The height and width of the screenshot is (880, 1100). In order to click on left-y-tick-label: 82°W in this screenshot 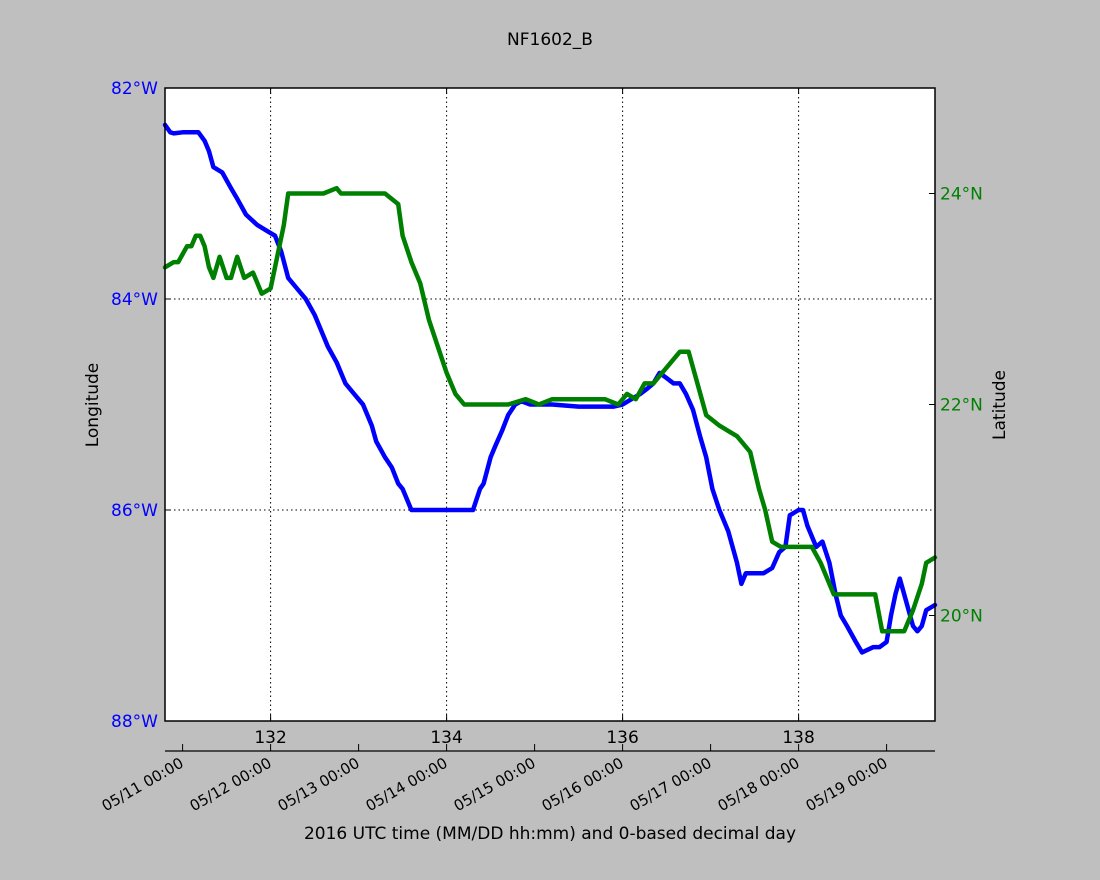, I will do `click(134, 89)`.